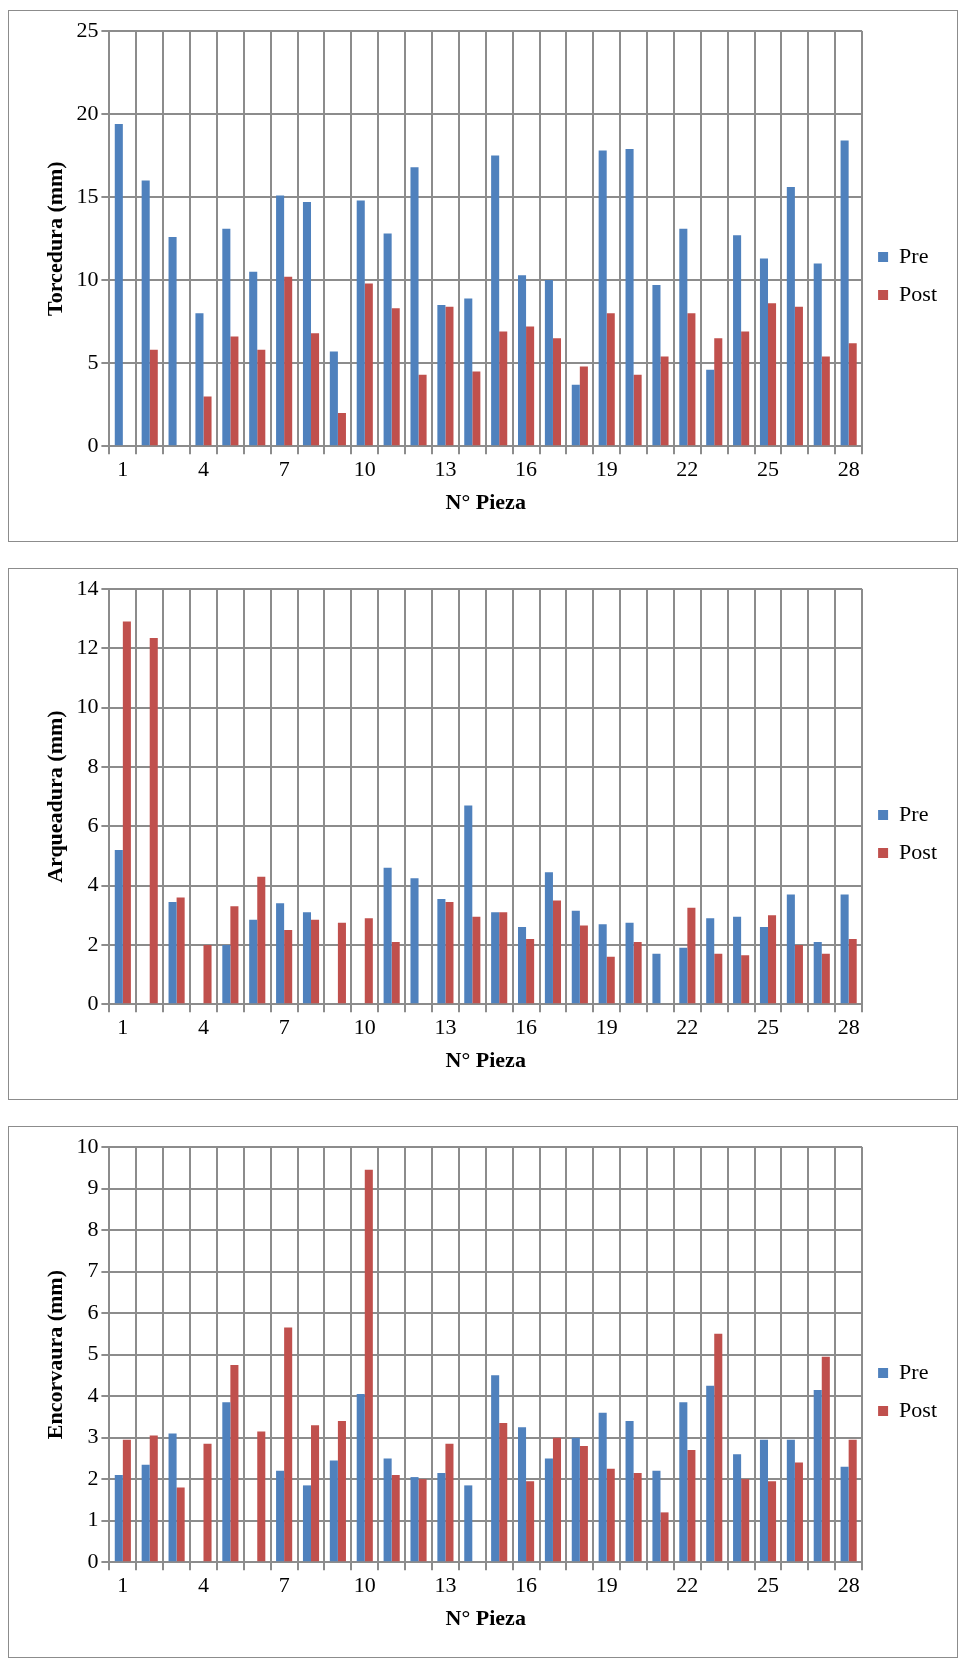 This screenshot has height=1659, width=960. What do you see at coordinates (93, 943) in the screenshot?
I see `y-tick-label: 2` at bounding box center [93, 943].